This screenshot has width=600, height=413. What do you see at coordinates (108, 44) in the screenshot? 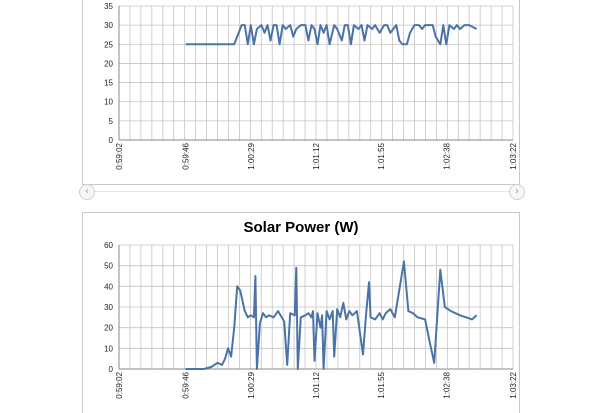
I see `y-tick-label: 25` at bounding box center [108, 44].